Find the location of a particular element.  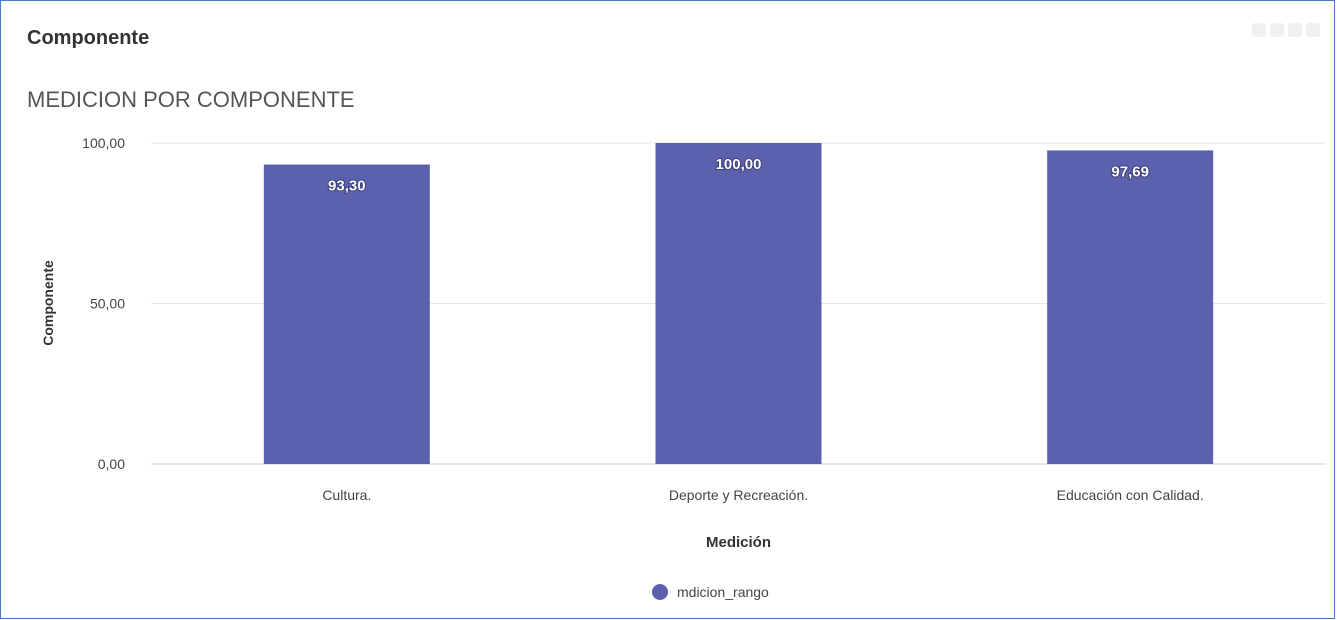

y-tick-label: 0,00 is located at coordinates (111, 464).